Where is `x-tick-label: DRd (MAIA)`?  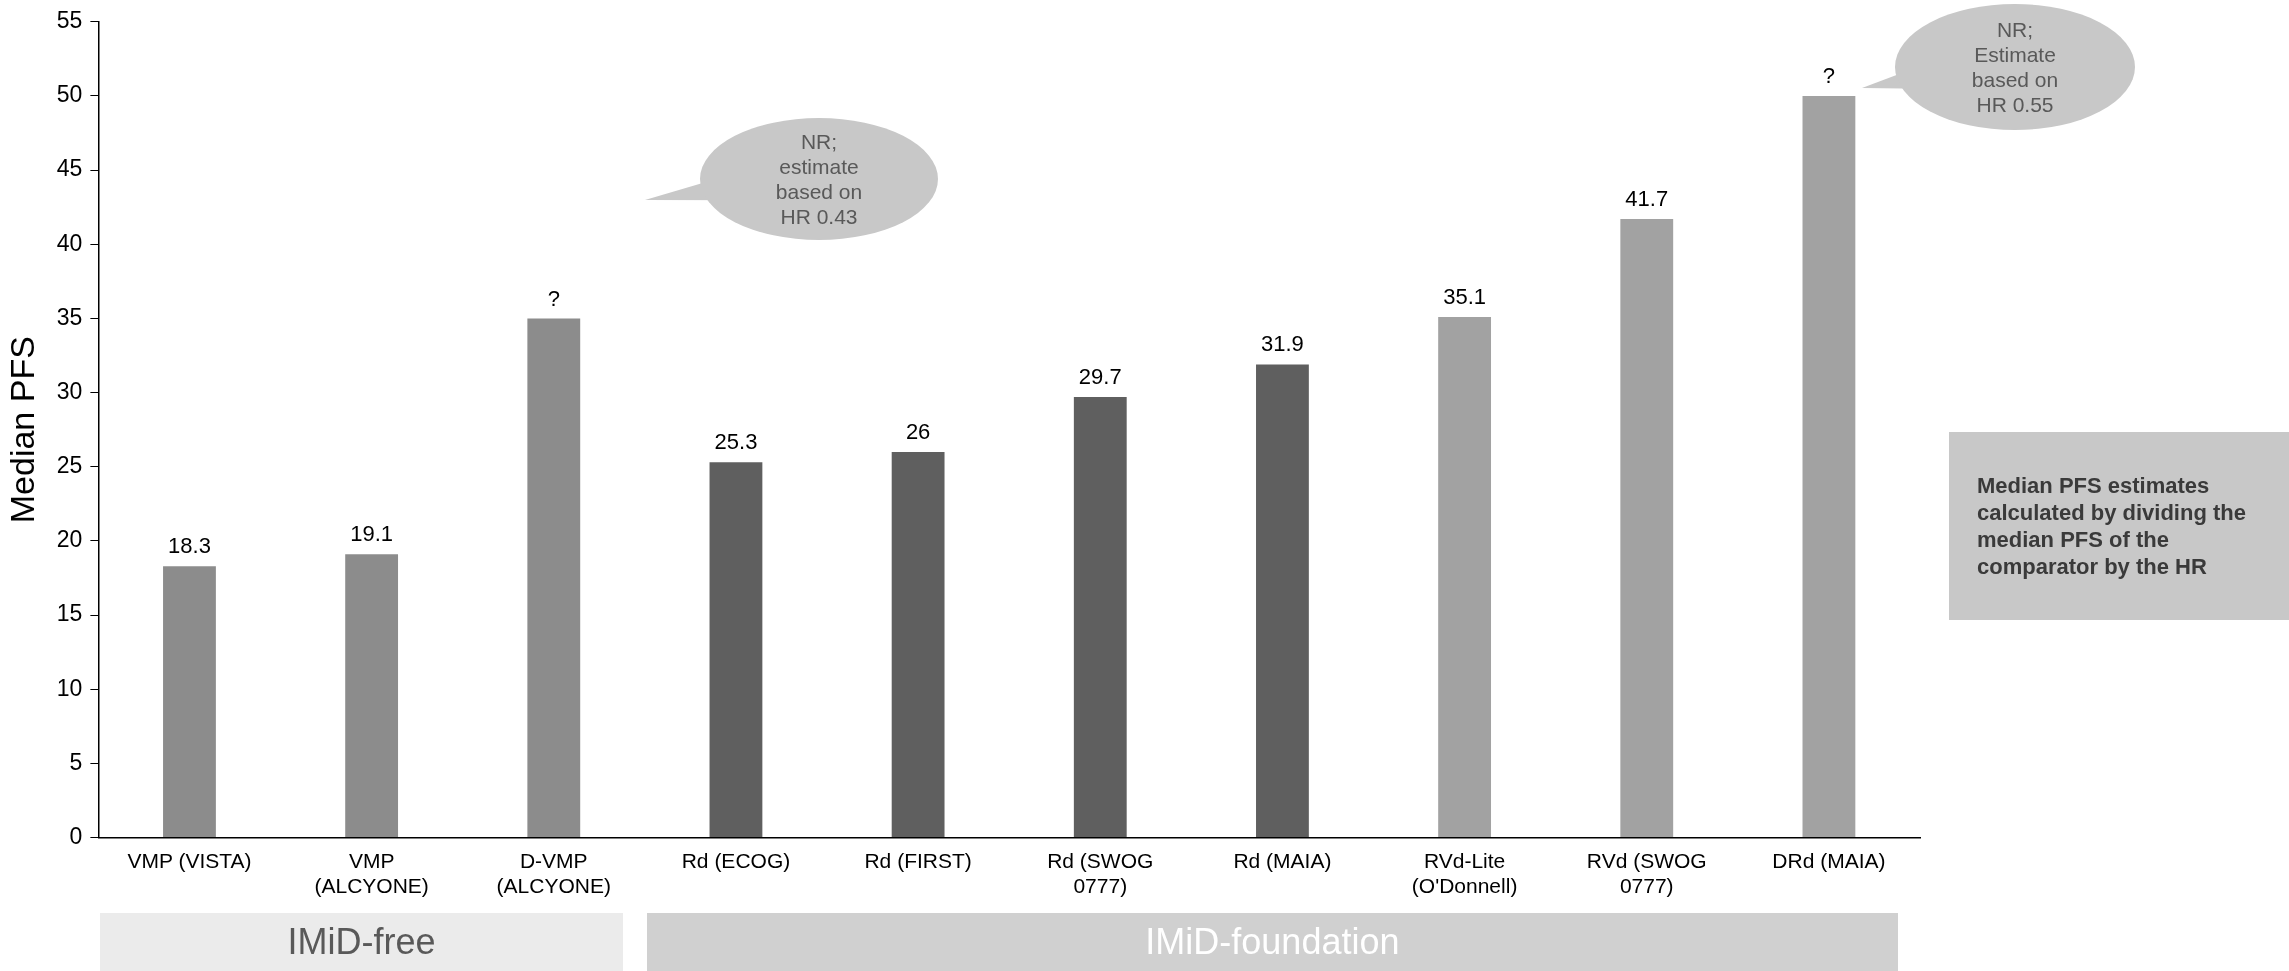
x-tick-label: DRd (MAIA) is located at coordinates (1829, 860).